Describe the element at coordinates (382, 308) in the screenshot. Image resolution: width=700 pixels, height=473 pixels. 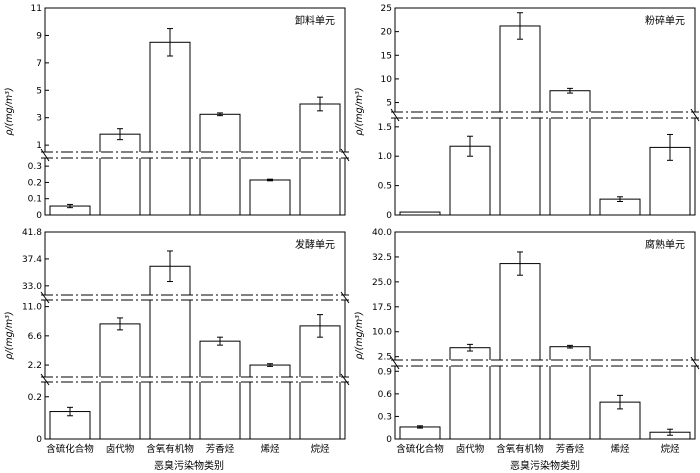
I see `y-tick-label: 17.5` at that location.